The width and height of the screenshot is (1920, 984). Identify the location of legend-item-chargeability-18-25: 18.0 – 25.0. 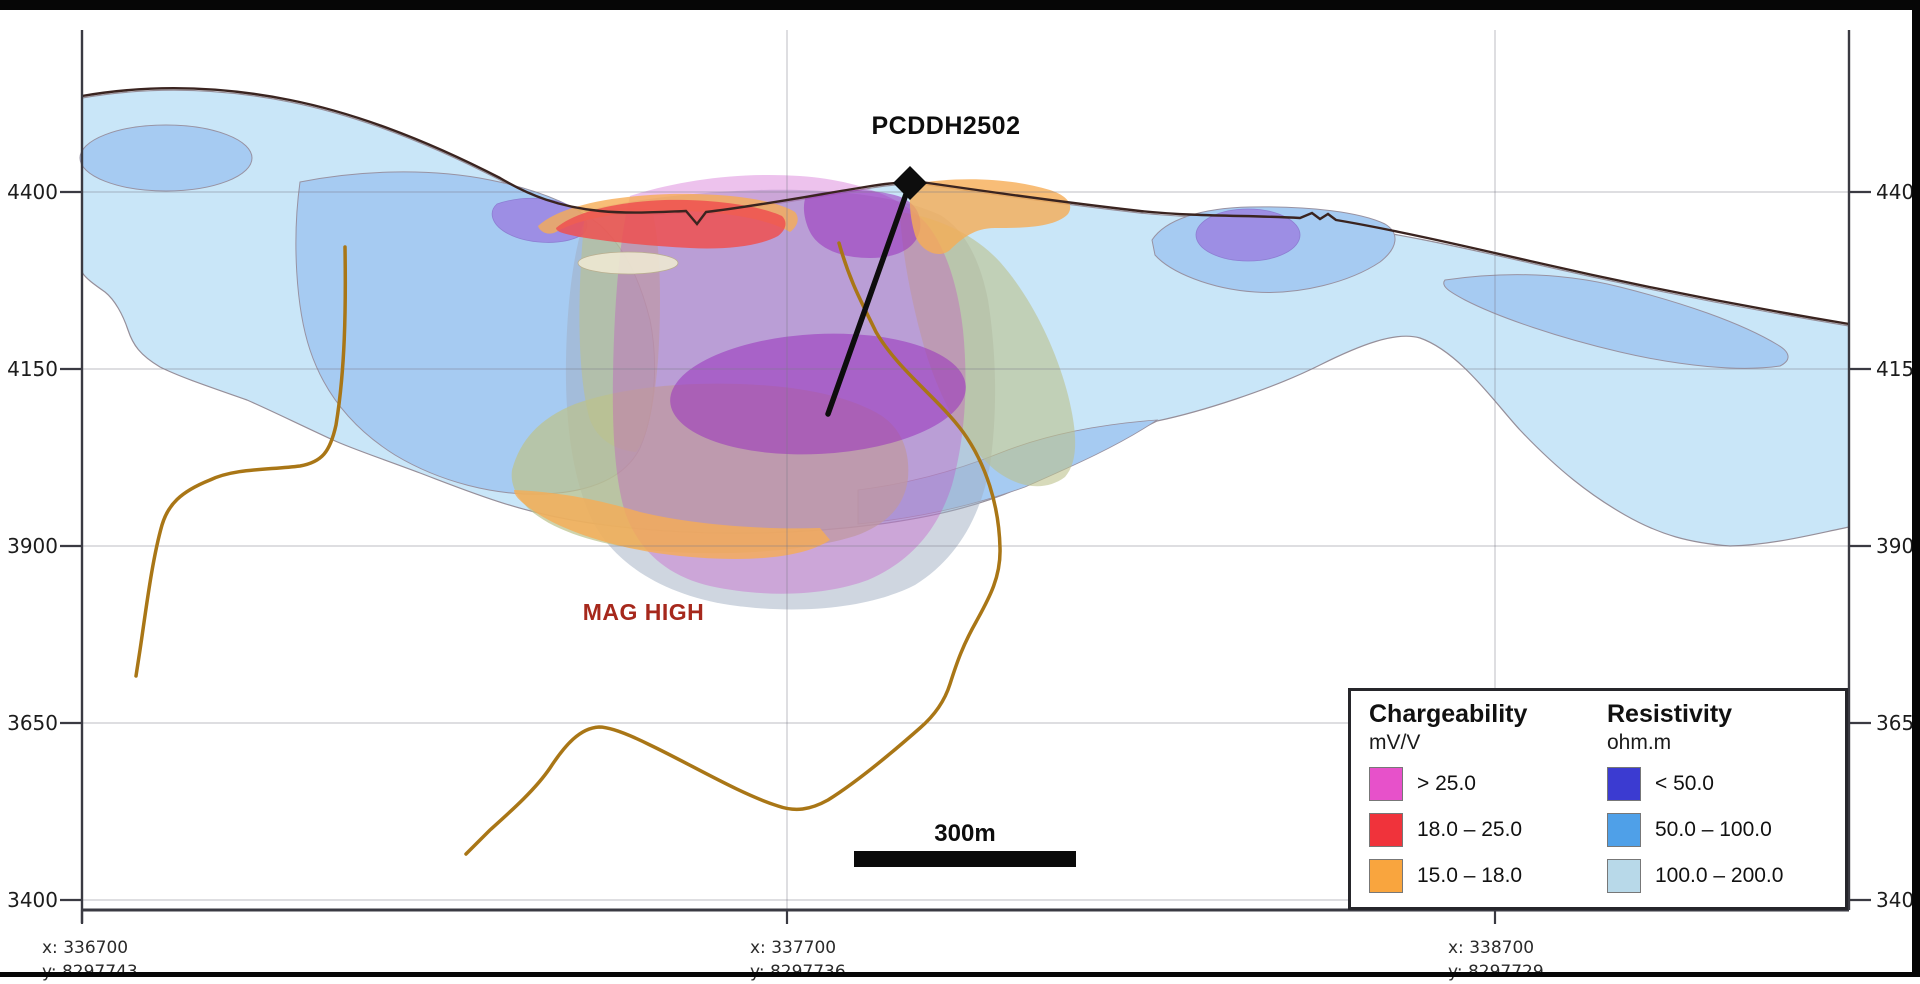
(1488, 830).